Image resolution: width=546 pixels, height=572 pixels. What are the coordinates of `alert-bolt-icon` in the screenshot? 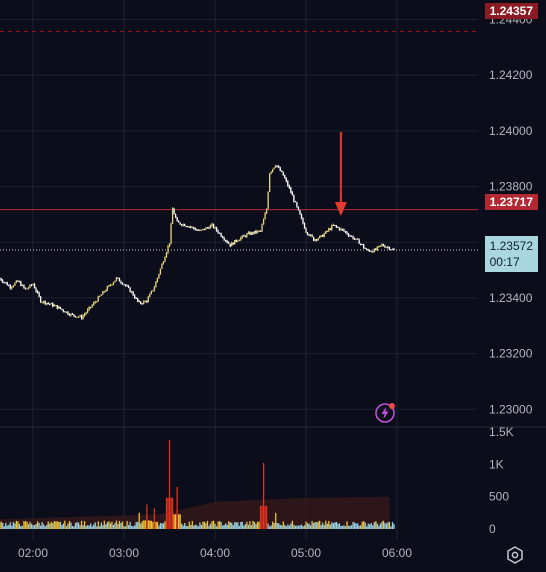 It's located at (385, 413).